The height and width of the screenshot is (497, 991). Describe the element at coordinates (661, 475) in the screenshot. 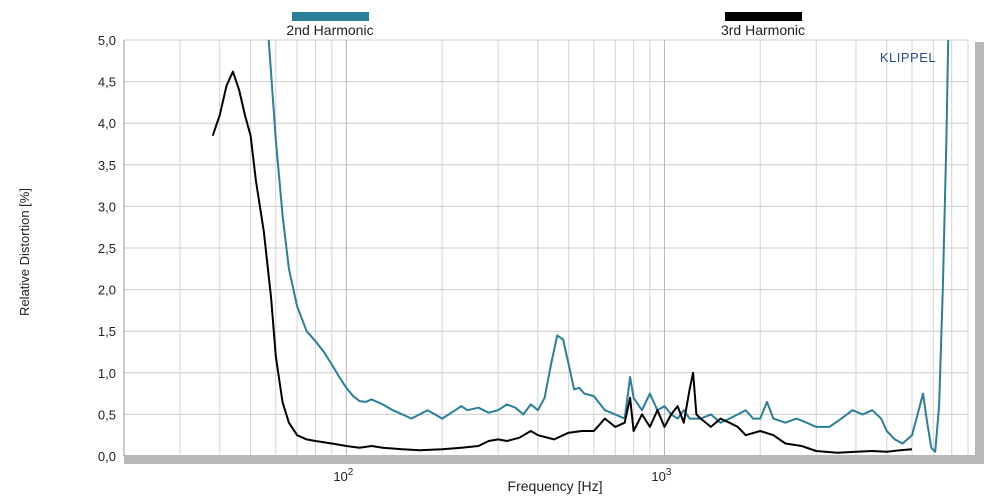

I see `x-tick-label: 10³` at that location.